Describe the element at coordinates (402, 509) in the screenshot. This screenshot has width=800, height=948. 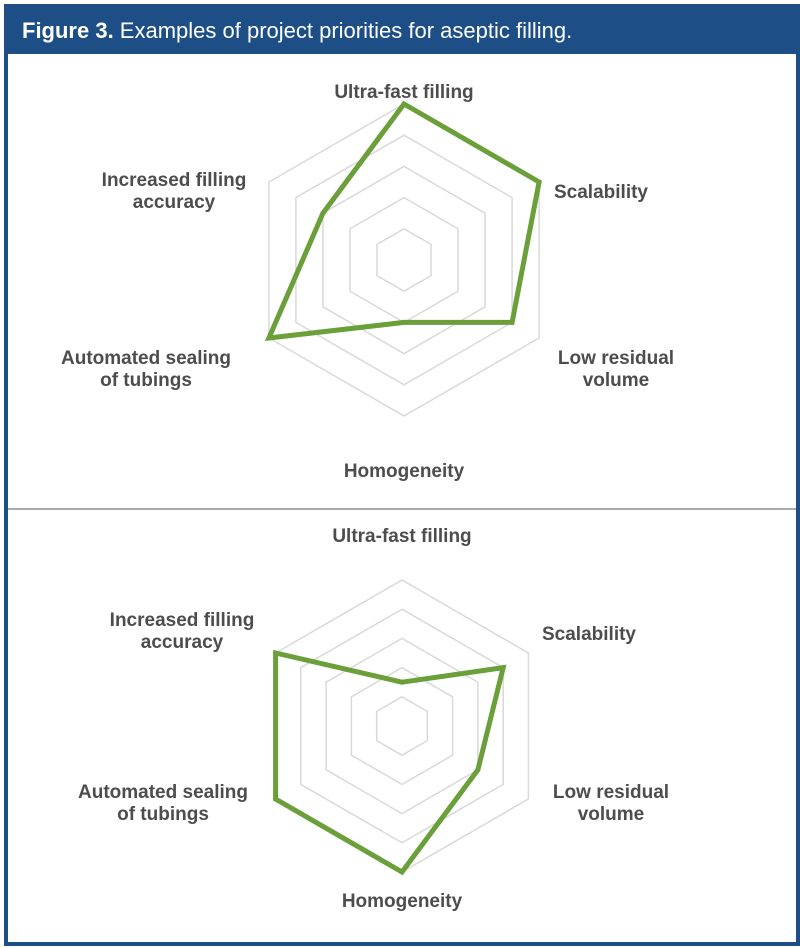
I see `chart-divider` at that location.